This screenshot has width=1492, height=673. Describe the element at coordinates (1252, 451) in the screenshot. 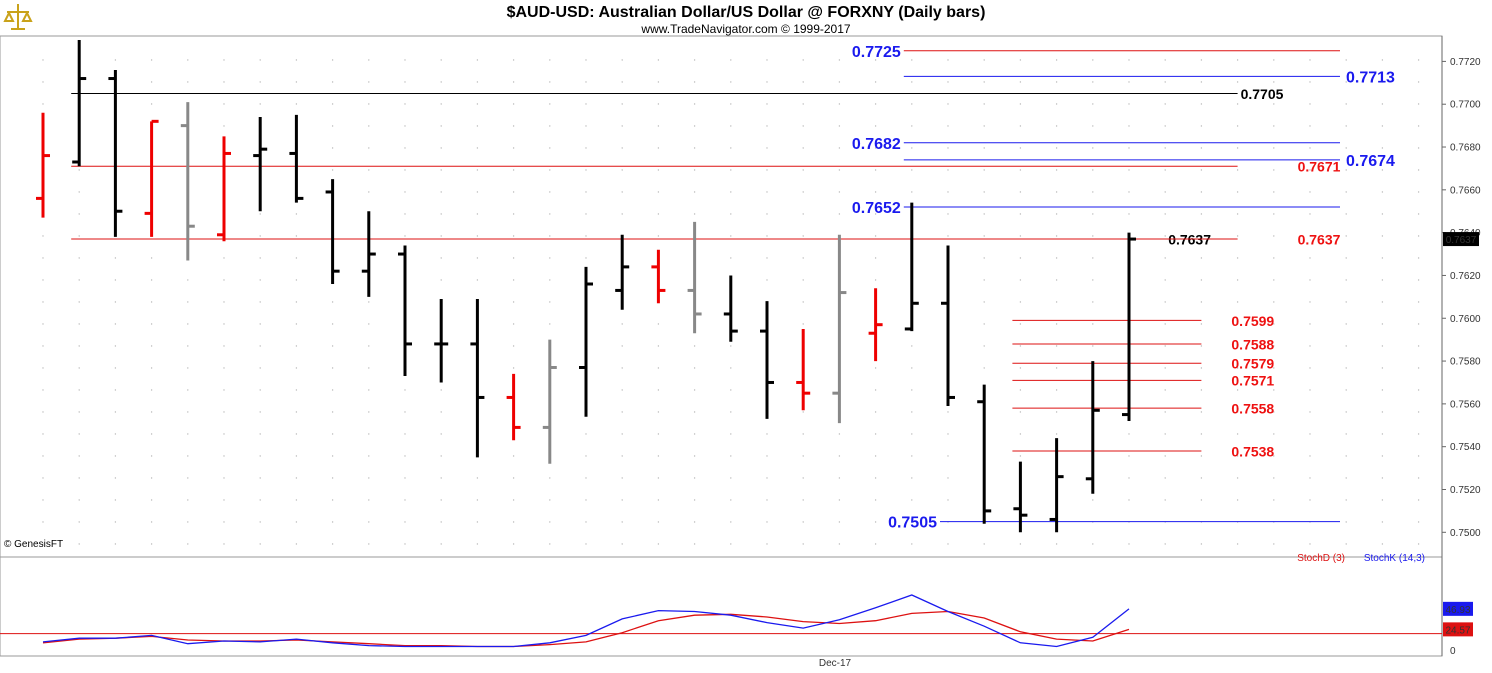

I see `level-label: 0.7538` at that location.